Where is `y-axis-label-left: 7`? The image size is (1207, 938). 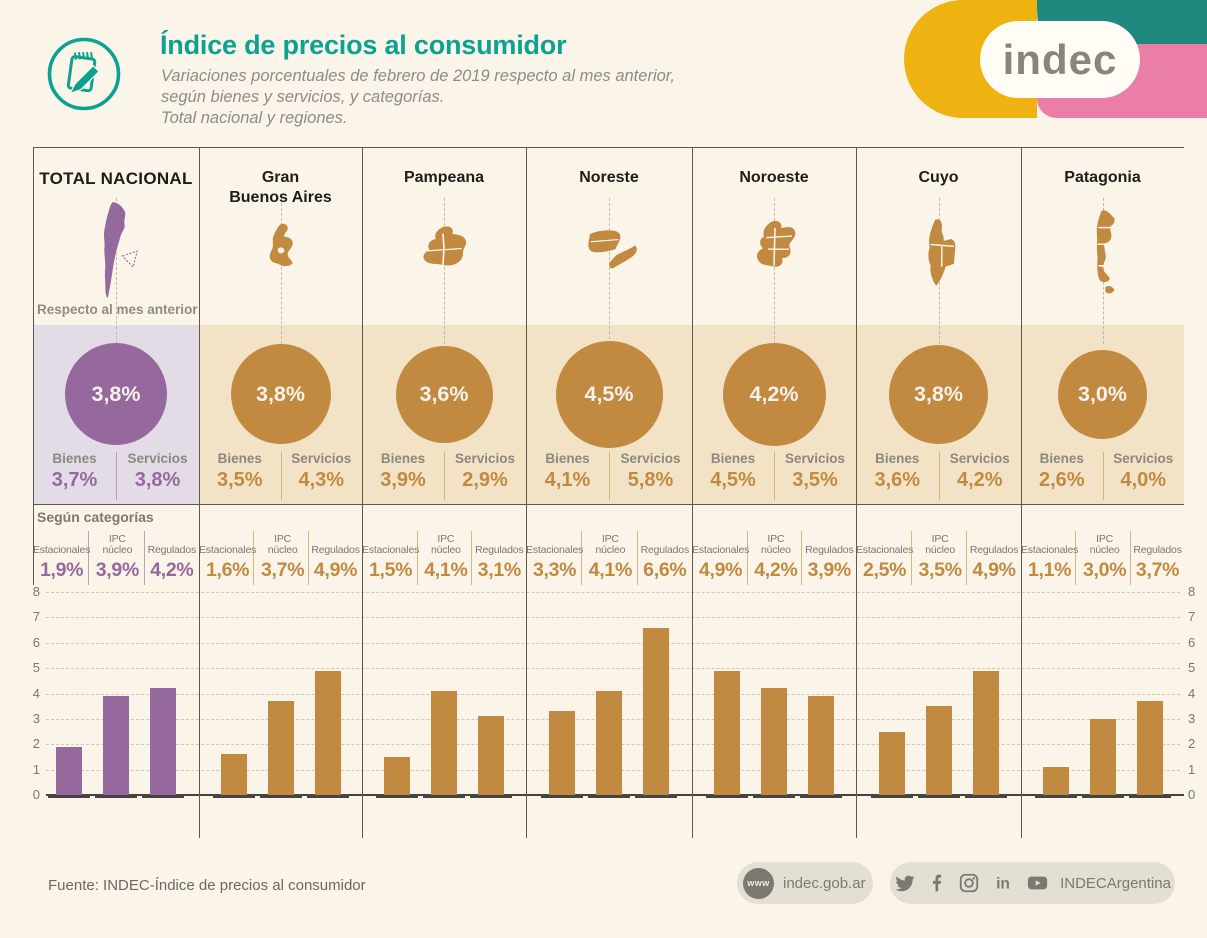
y-axis-label-left: 7 is located at coordinates (36, 617).